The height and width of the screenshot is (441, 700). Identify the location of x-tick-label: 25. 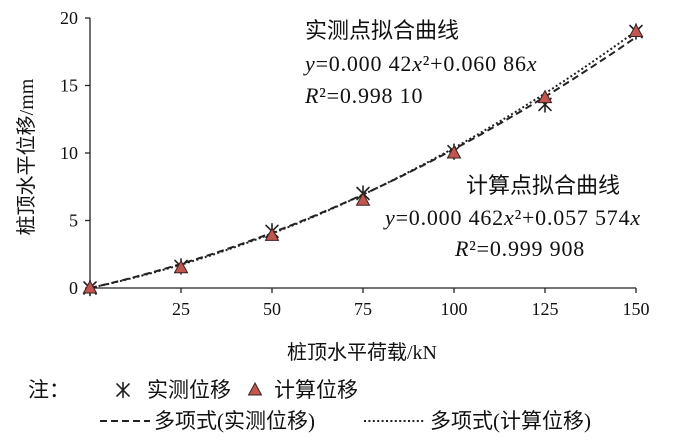
(181, 309).